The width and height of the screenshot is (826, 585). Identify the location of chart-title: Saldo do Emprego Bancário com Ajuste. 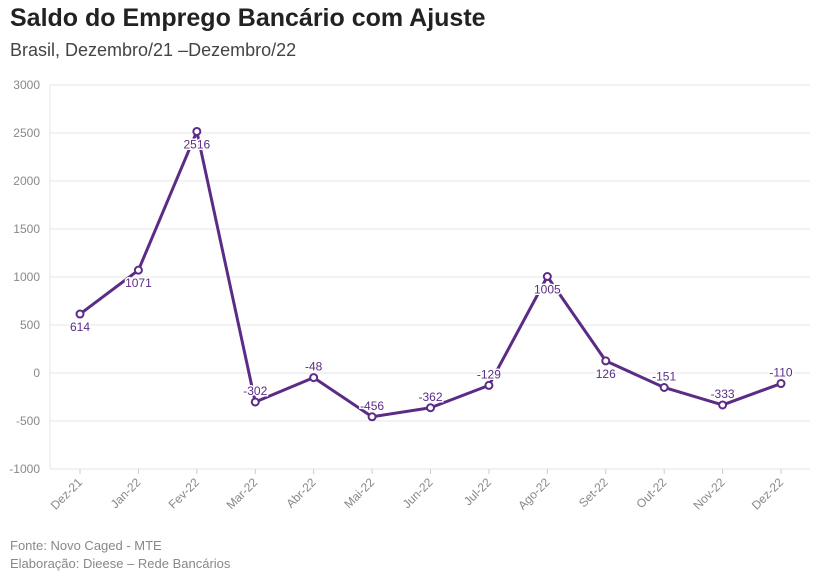
(248, 18).